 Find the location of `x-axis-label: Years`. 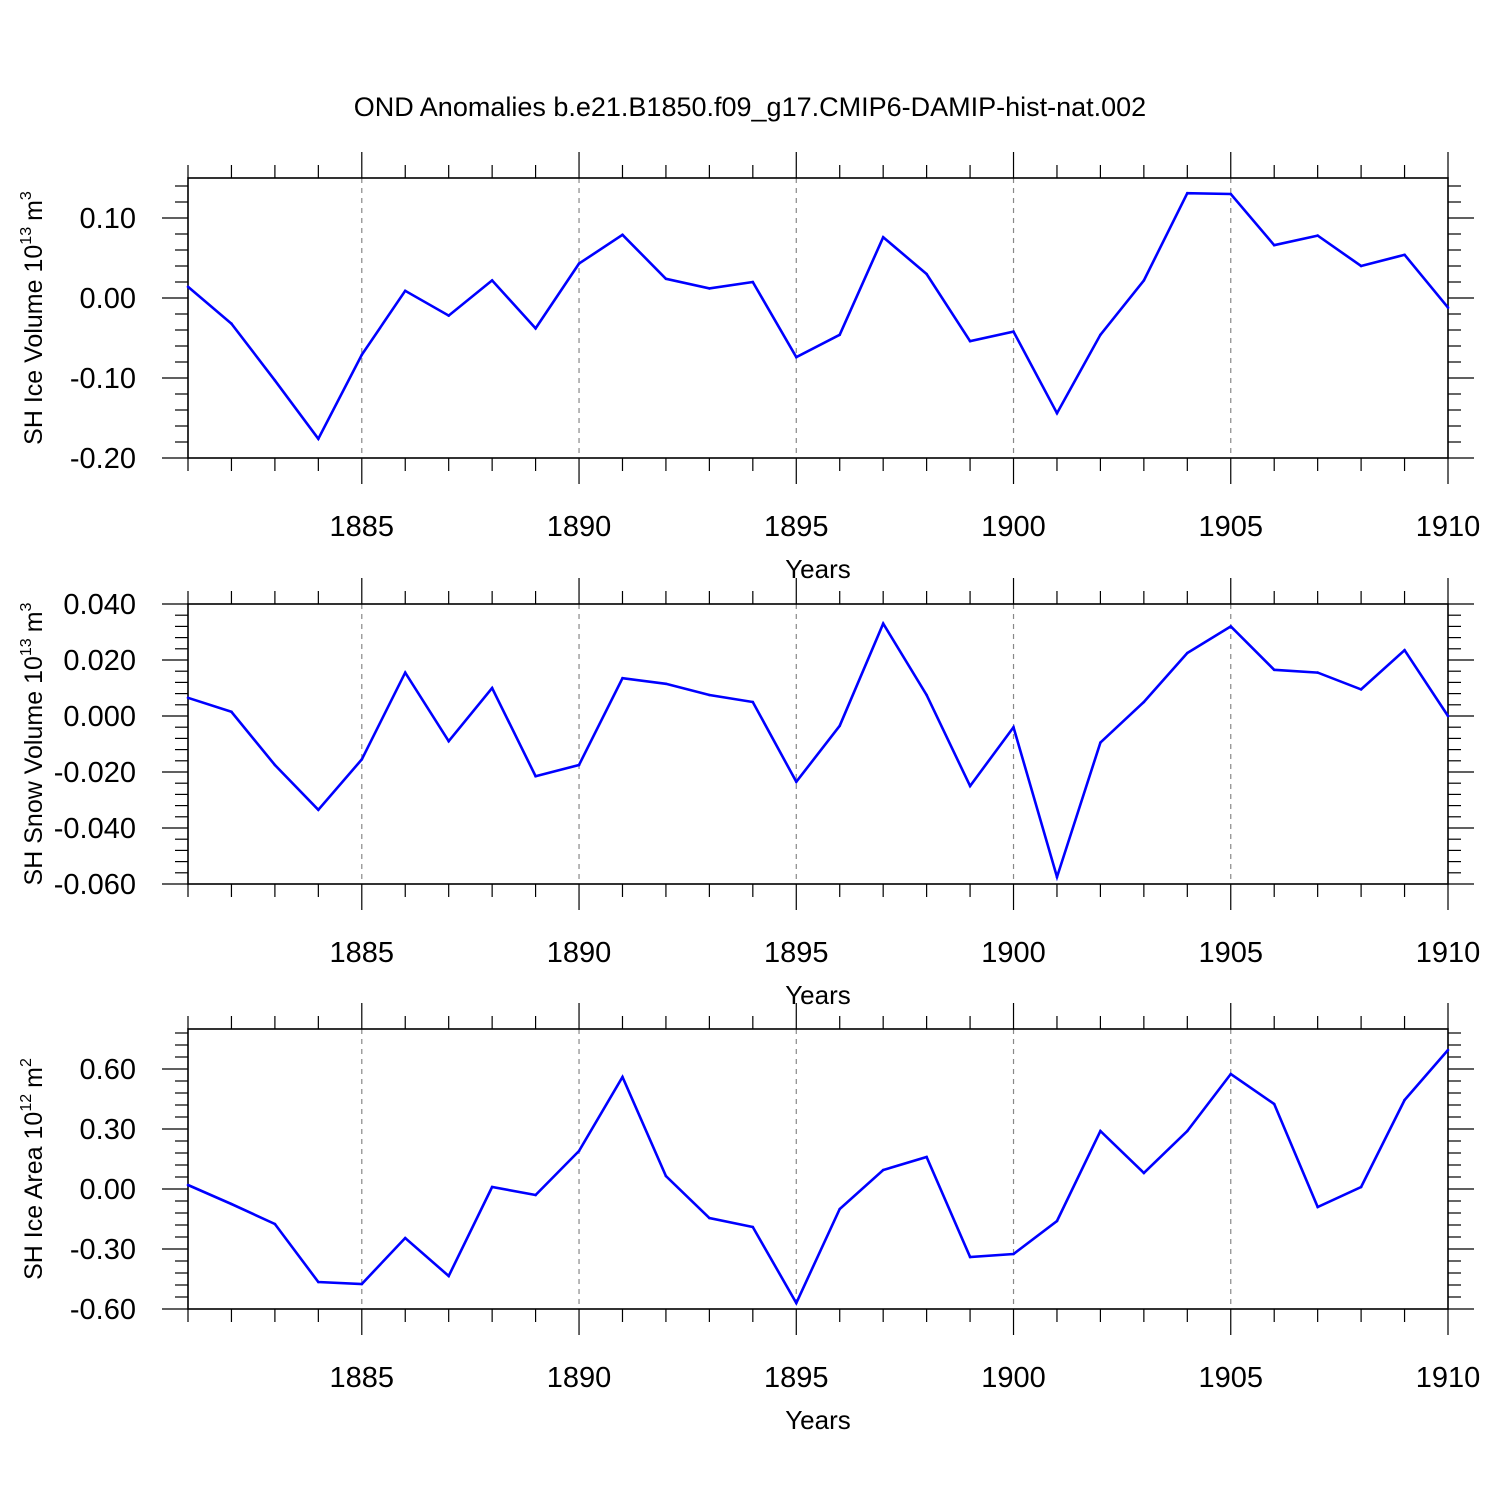

x-axis-label: Years is located at coordinates (818, 995).